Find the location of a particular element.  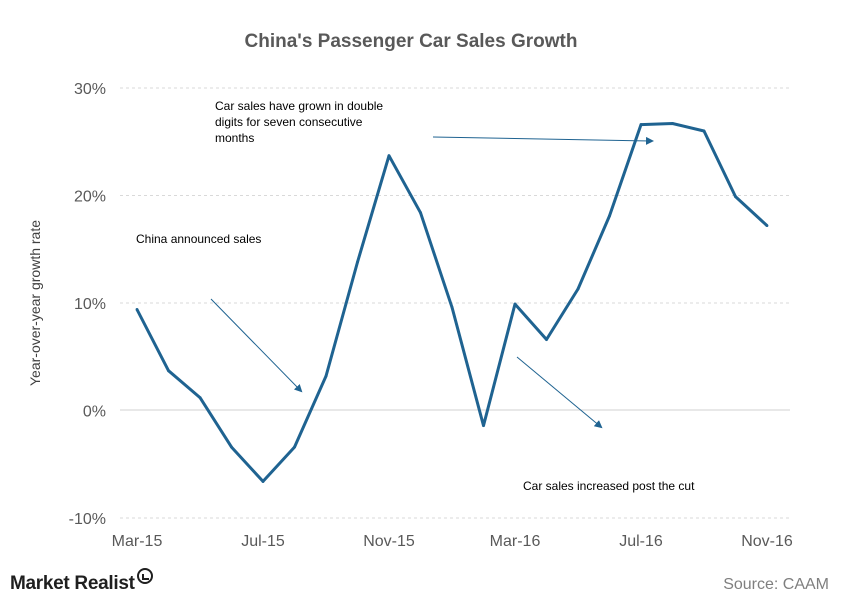

x-tick-label: Jul-16 is located at coordinates (641, 541).